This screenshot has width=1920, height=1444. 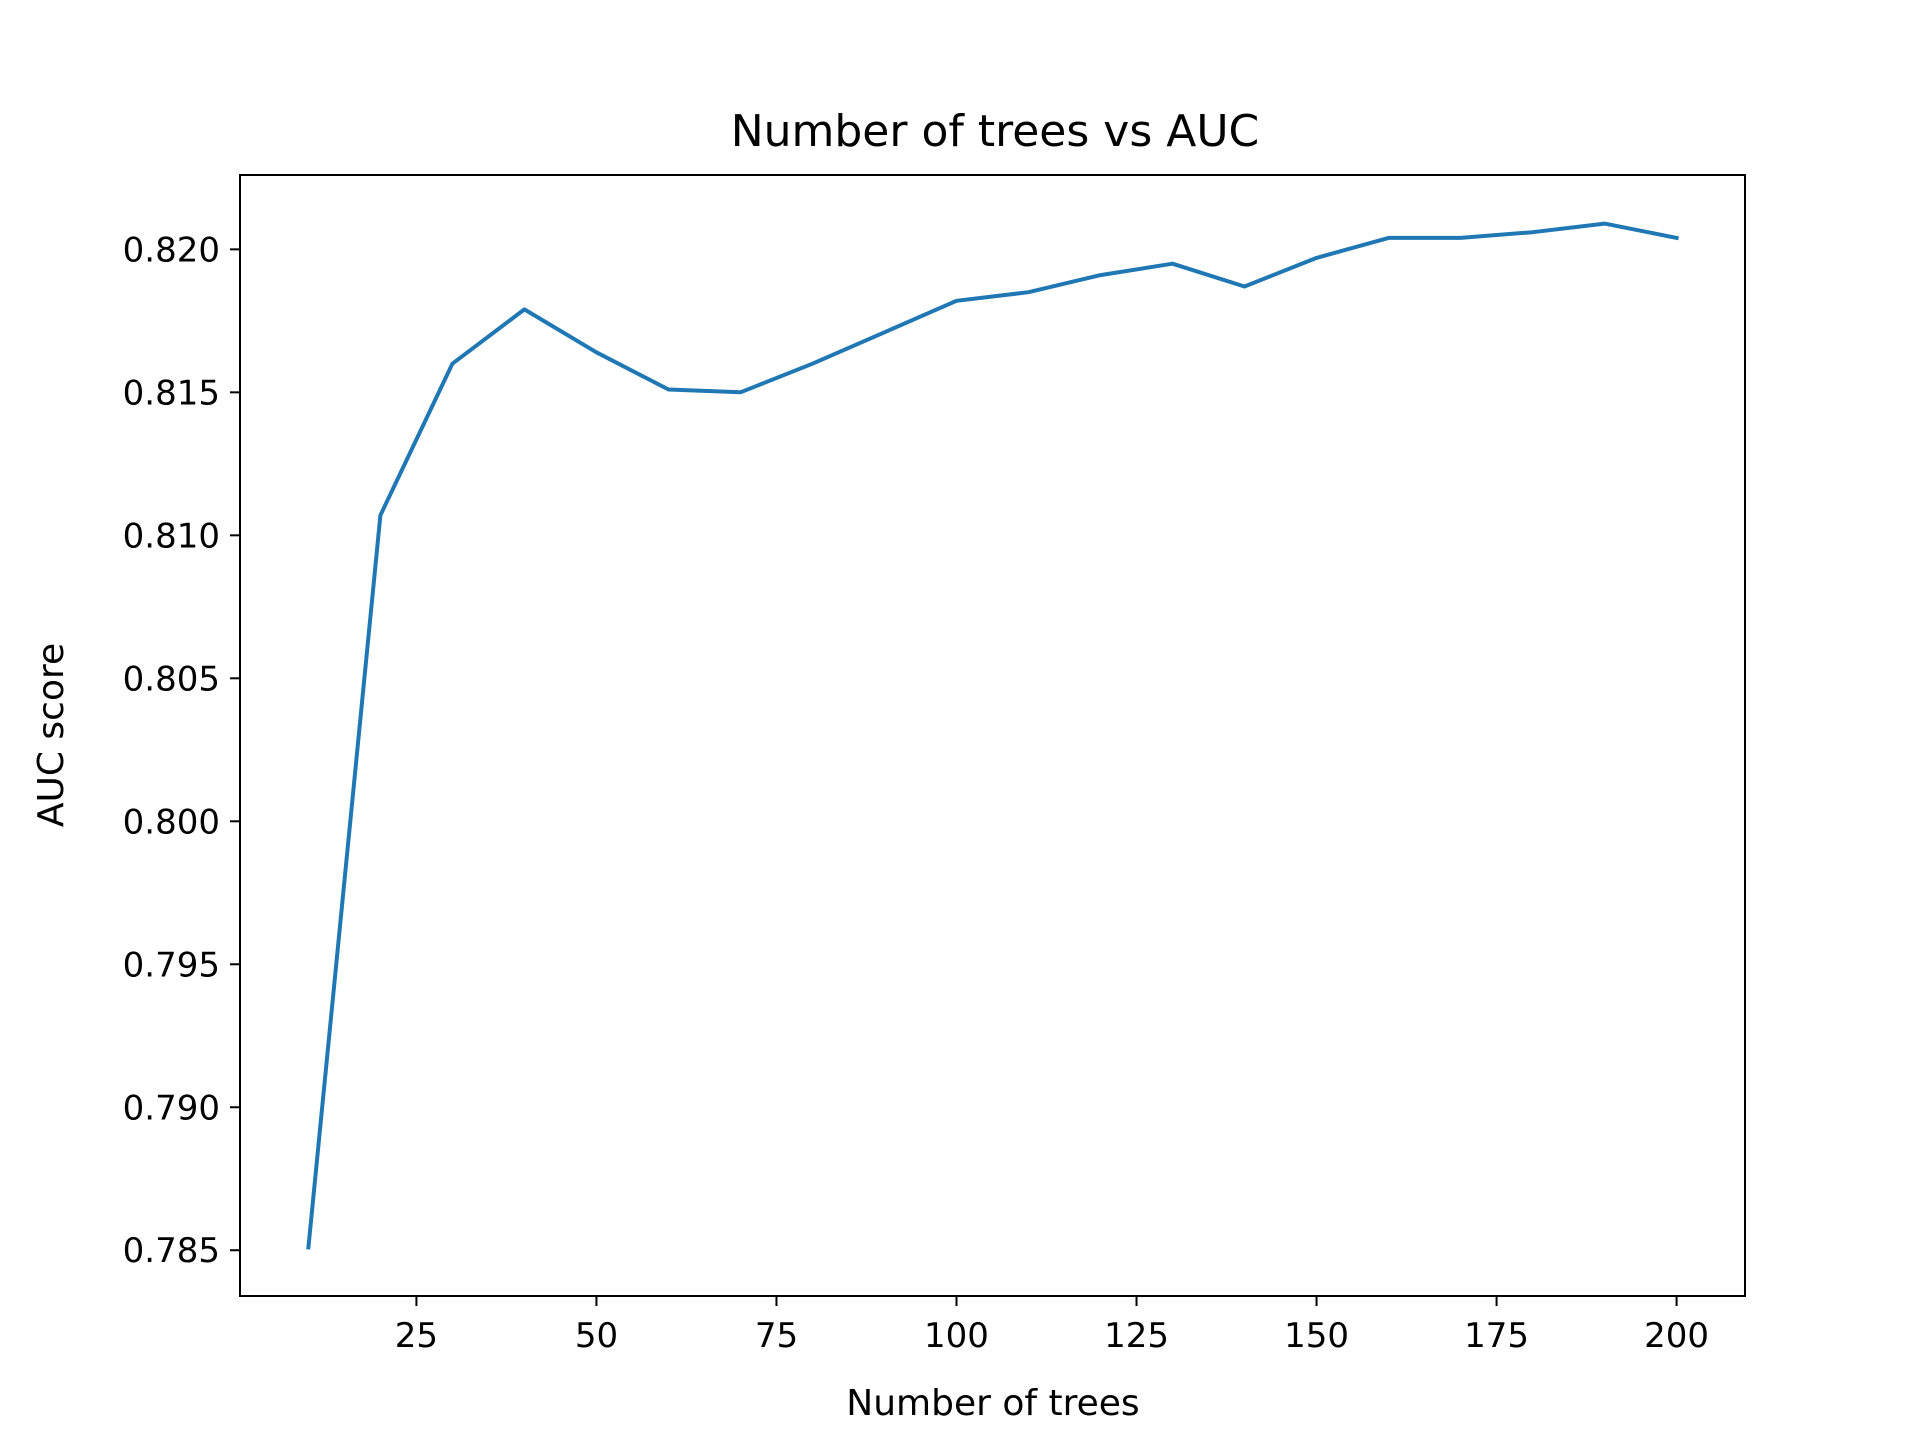 What do you see at coordinates (171, 679) in the screenshot?
I see `y-tick-label: 0.805` at bounding box center [171, 679].